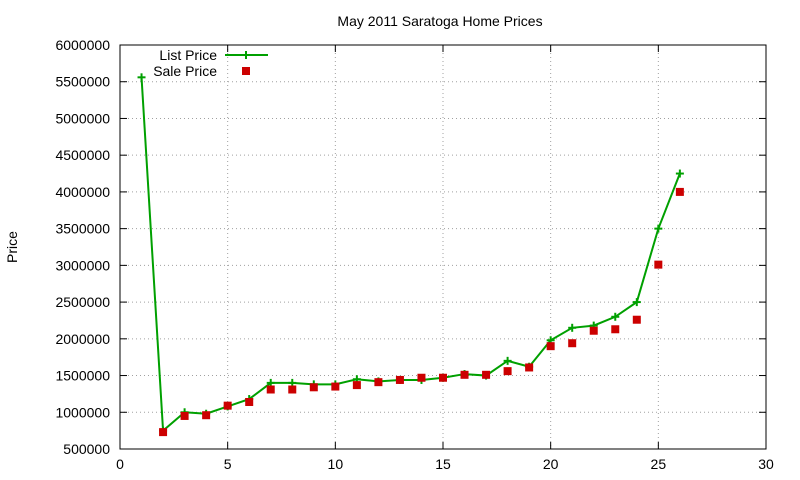 Image resolution: width=800 pixels, height=480 pixels. Describe the element at coordinates (82, 45) in the screenshot. I see `y-tick-label: 6000000` at that location.